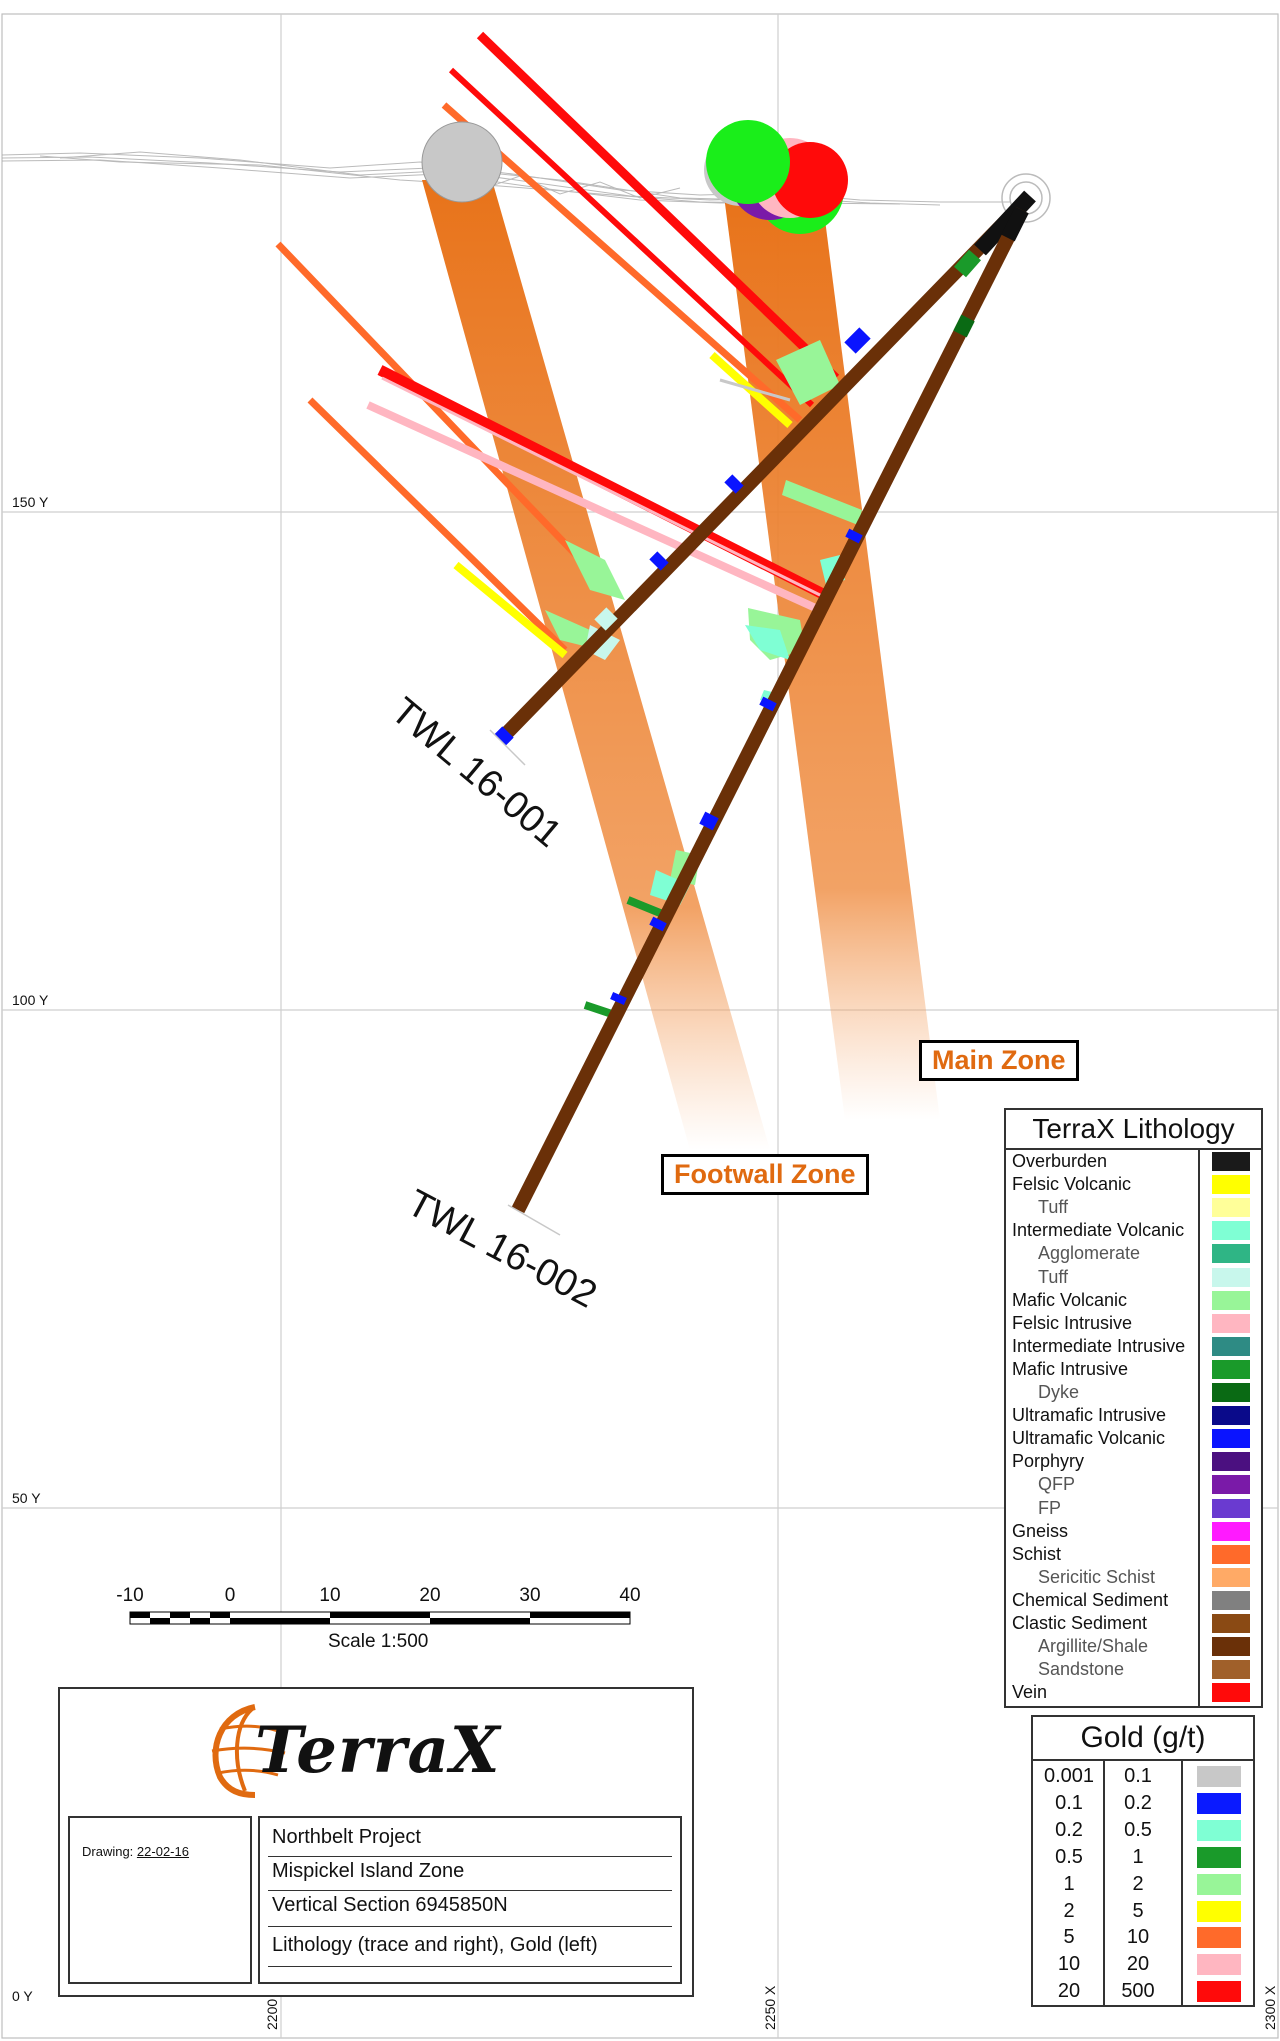 This screenshot has height=2041, width=1280. What do you see at coordinates (1143, 1991) in the screenshot?
I see `gold-legend-item: 20 500` at bounding box center [1143, 1991].